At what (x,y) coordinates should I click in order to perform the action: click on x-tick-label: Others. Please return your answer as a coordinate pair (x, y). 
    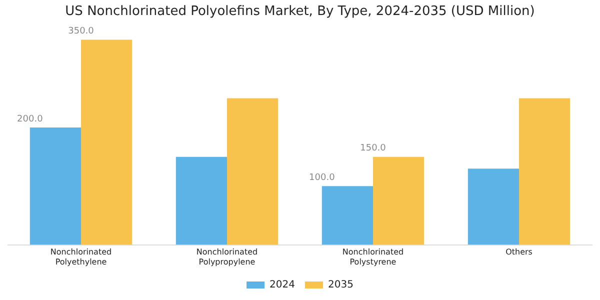
    Looking at the image, I should click on (519, 252).